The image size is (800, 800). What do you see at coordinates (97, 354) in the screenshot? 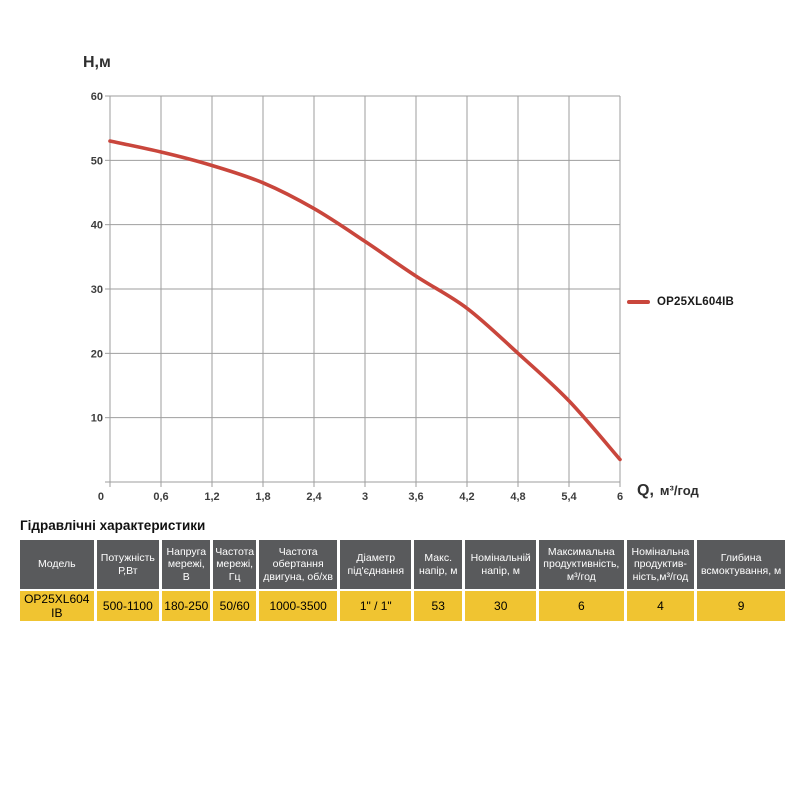
I see `y-tick-label: 20` at bounding box center [97, 354].